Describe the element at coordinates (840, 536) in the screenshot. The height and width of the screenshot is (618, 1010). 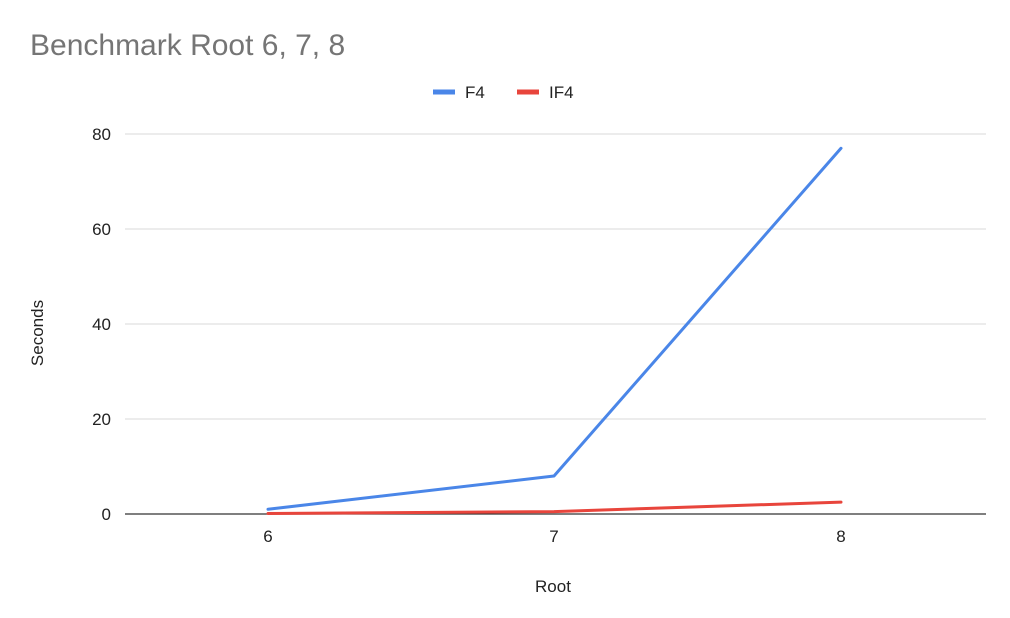
I see `x-tick-label: 8` at that location.